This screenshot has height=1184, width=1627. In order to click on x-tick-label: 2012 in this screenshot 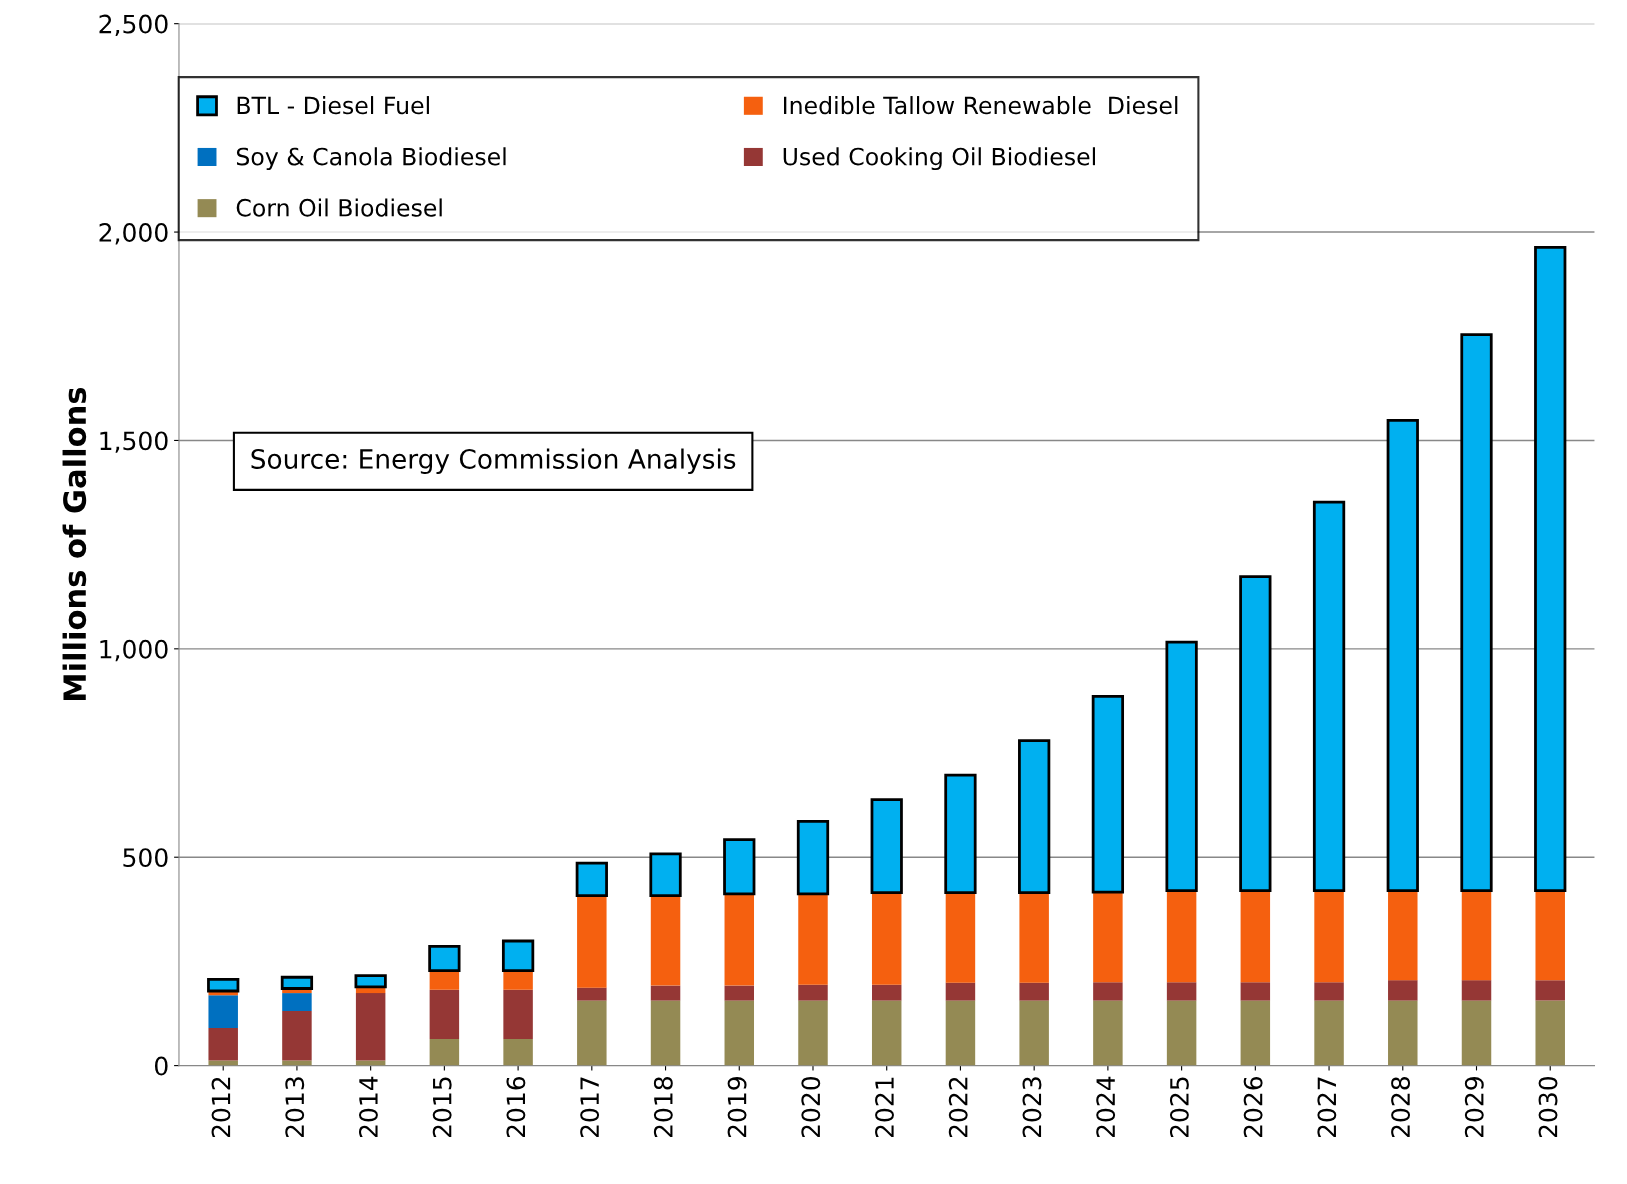, I will do `click(221, 1107)`.